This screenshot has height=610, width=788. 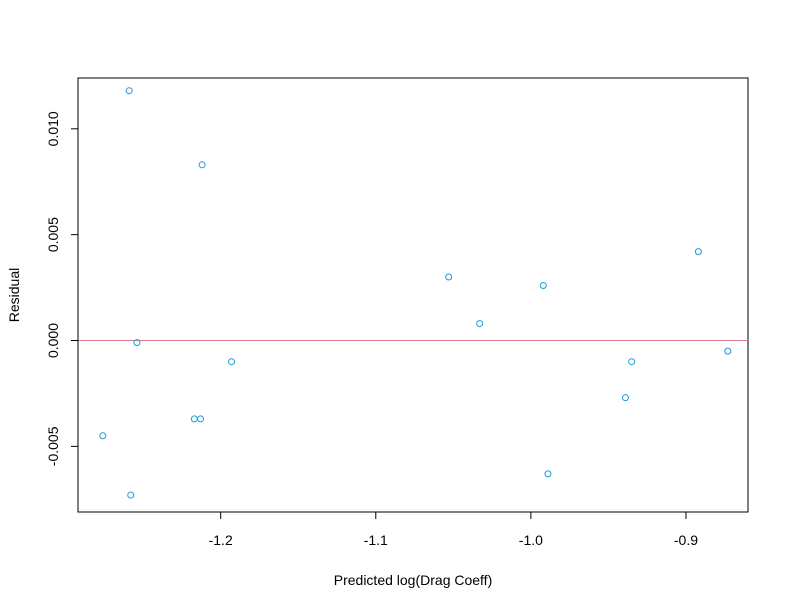 I want to click on x-axis-label: Predicted log(Drag Coeff), so click(x=413, y=580).